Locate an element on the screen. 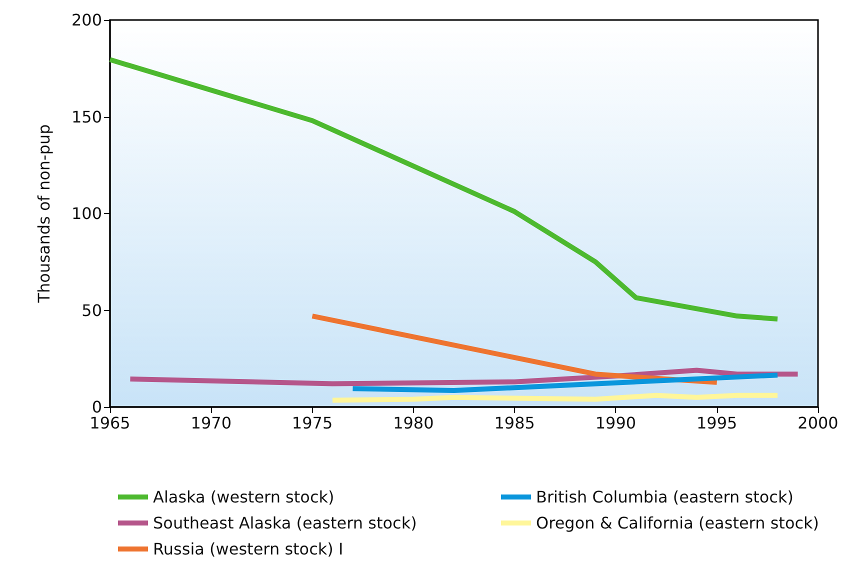  legend-label: Oregon & California (eastern stock) is located at coordinates (678, 523).